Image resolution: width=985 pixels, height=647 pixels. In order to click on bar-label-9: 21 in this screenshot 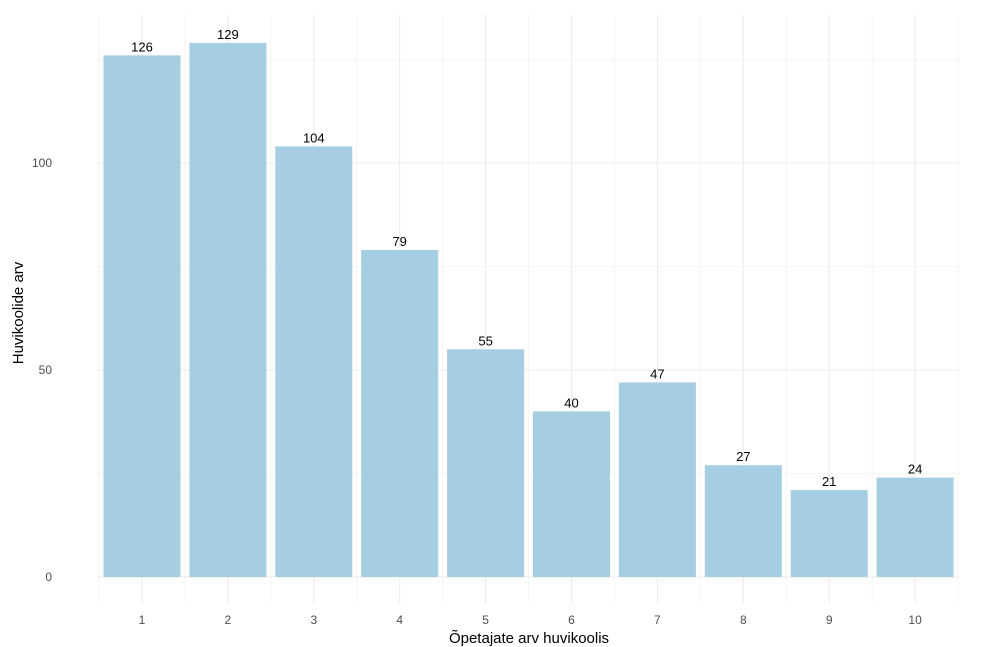, I will do `click(829, 481)`.